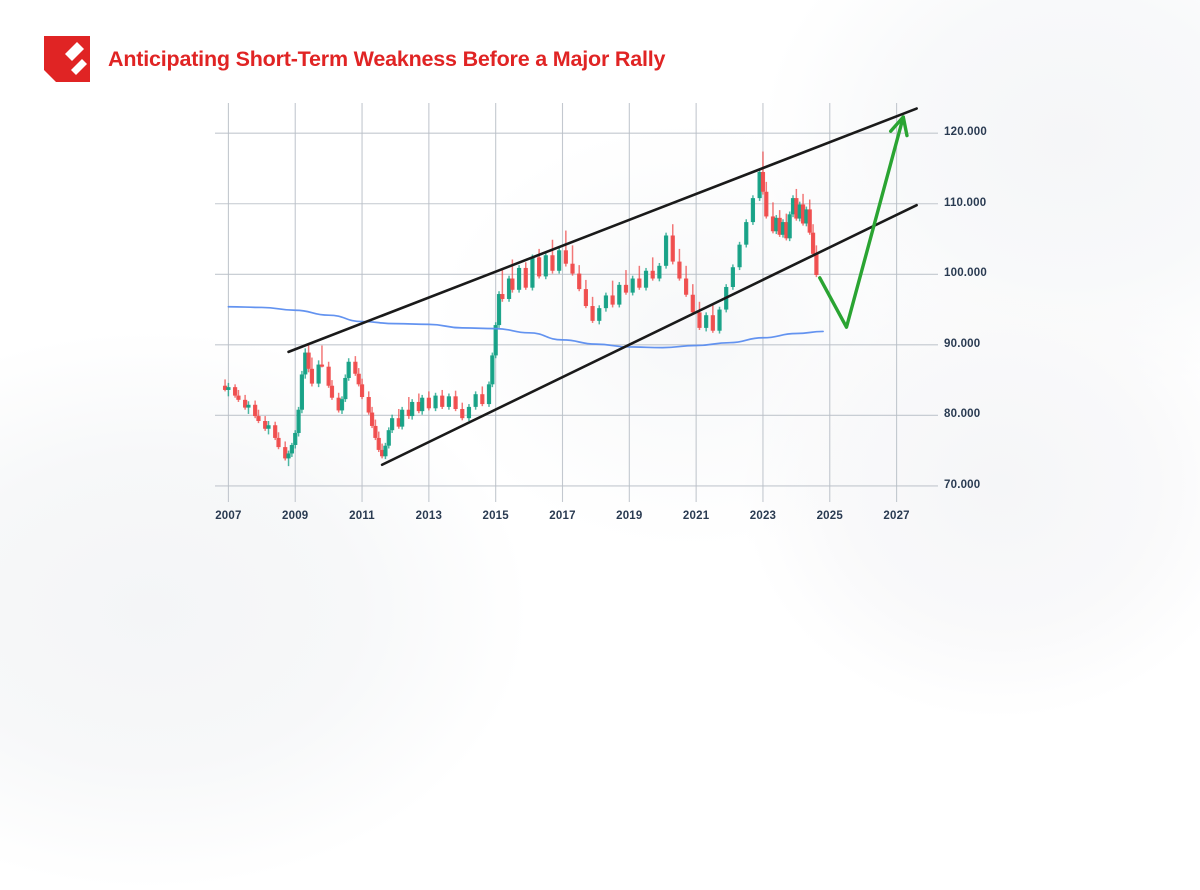 This screenshot has width=1200, height=890. Describe the element at coordinates (67, 59) in the screenshot. I see `pen-square-logo-icon` at that location.